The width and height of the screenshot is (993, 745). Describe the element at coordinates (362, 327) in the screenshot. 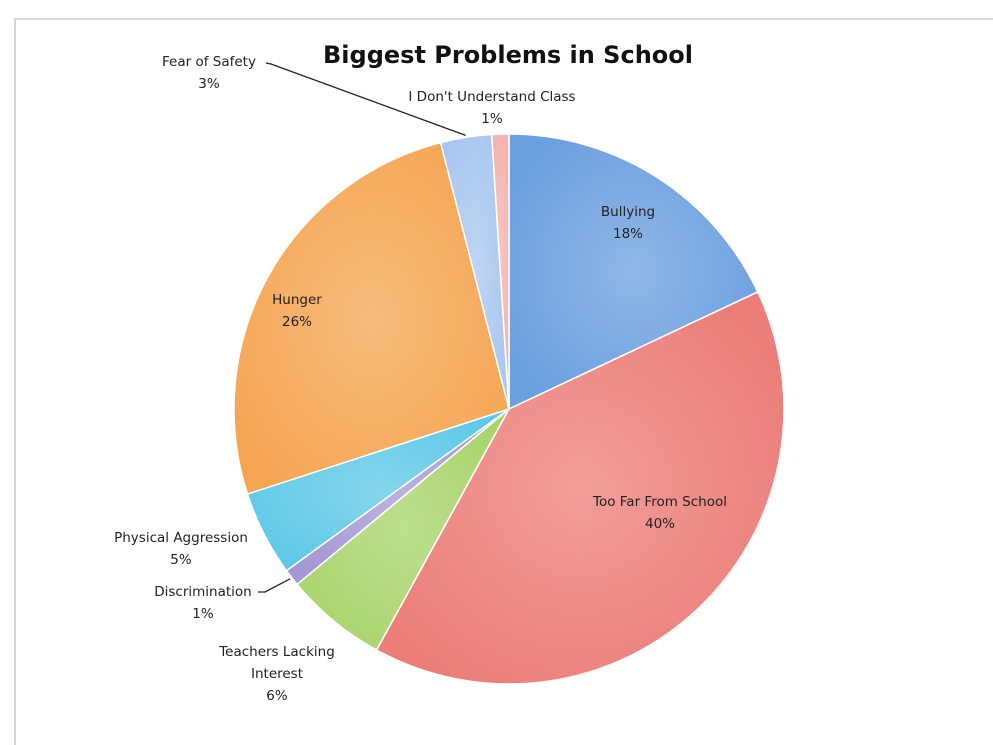

I see `leader-lines` at that location.